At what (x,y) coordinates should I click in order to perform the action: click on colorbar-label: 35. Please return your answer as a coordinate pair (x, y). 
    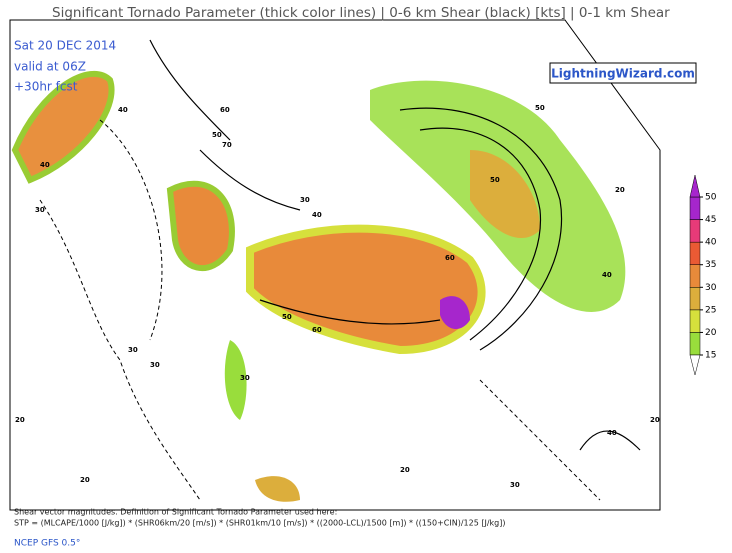
    Looking at the image, I should click on (710, 265).